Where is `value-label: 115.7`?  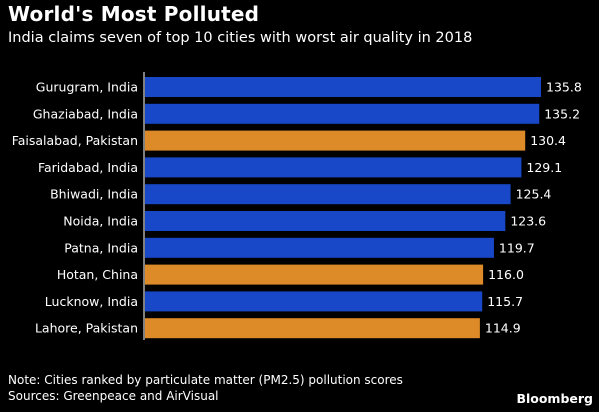
value-label: 115.7 is located at coordinates (505, 301).